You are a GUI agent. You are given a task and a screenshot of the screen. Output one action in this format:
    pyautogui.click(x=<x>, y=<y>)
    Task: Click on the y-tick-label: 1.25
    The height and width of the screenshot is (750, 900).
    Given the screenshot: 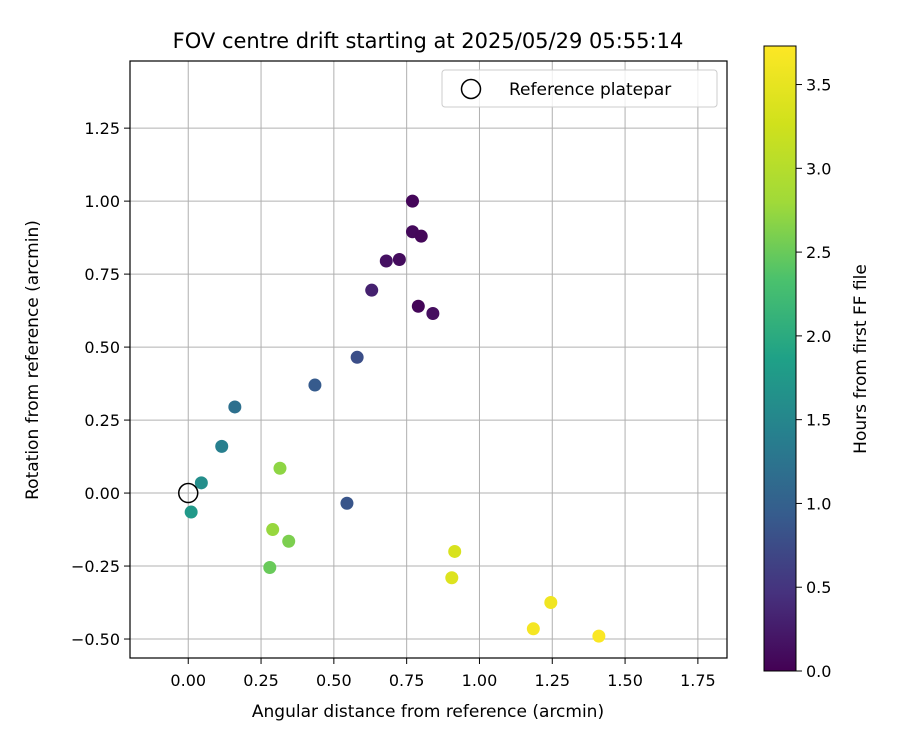 What is the action you would take?
    pyautogui.click(x=102, y=128)
    